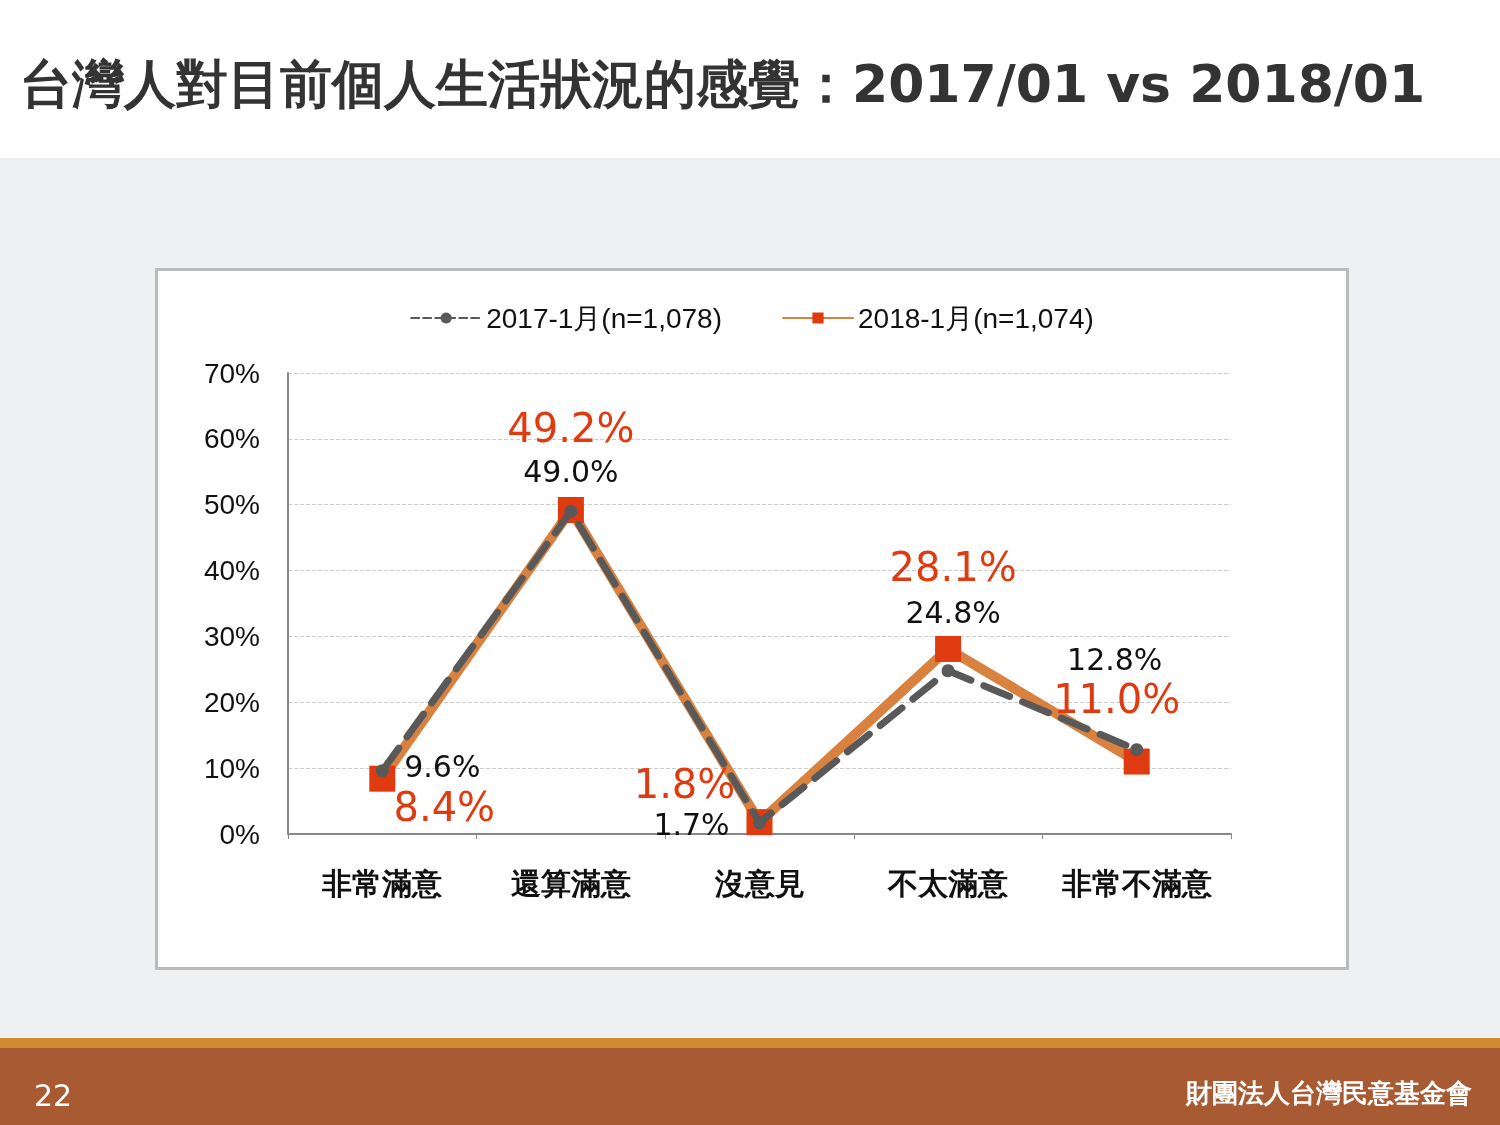 The image size is (1500, 1125). What do you see at coordinates (231, 505) in the screenshot?
I see `y-tick-label: 50%` at bounding box center [231, 505].